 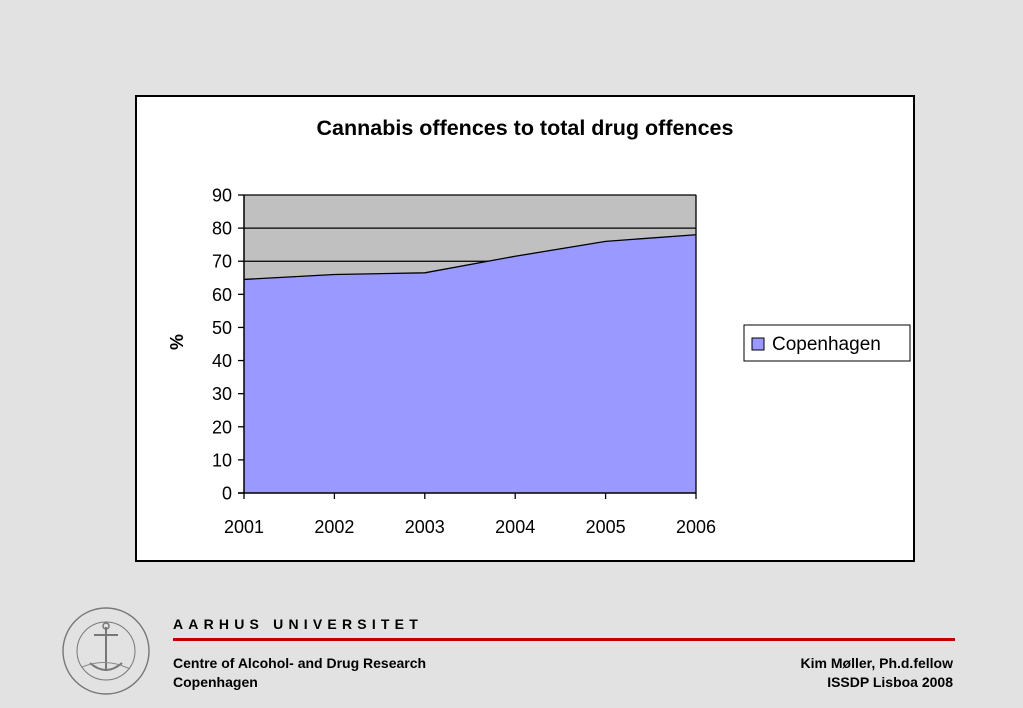 I want to click on y-tick-label-0: 0, so click(x=227, y=494).